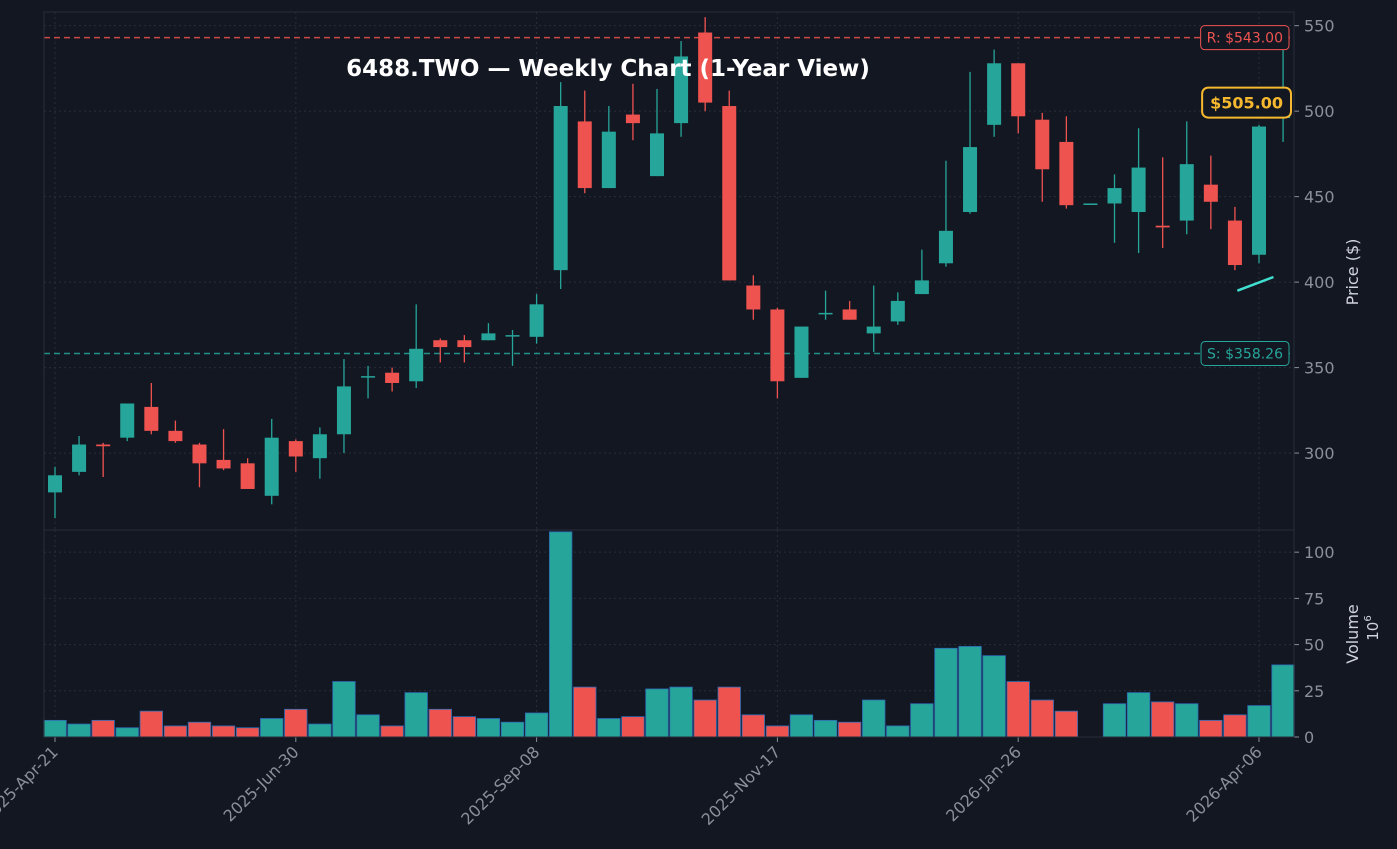 The height and width of the screenshot is (849, 1397). Describe the element at coordinates (1314, 645) in the screenshot. I see `volume-axis-ticks: 0 25 50 75 100` at that location.